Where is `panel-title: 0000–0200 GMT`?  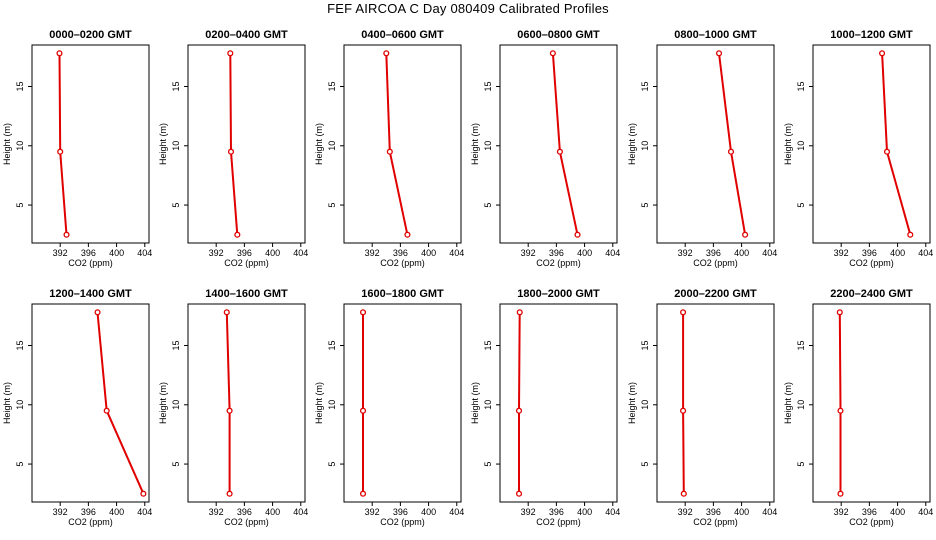 panel-title: 0000–0200 GMT is located at coordinates (90, 35).